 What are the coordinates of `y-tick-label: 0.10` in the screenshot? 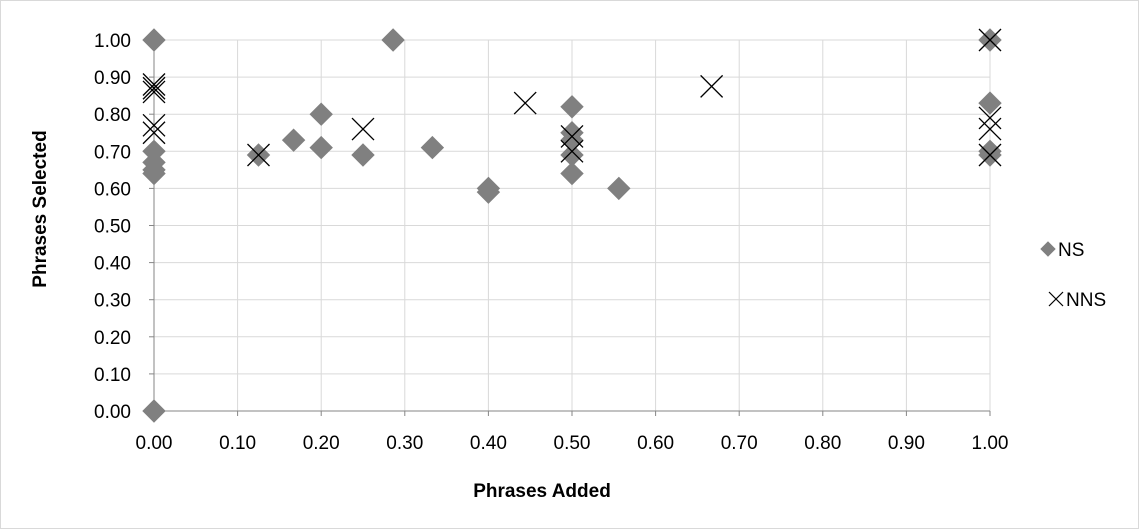 It's located at (112, 375).